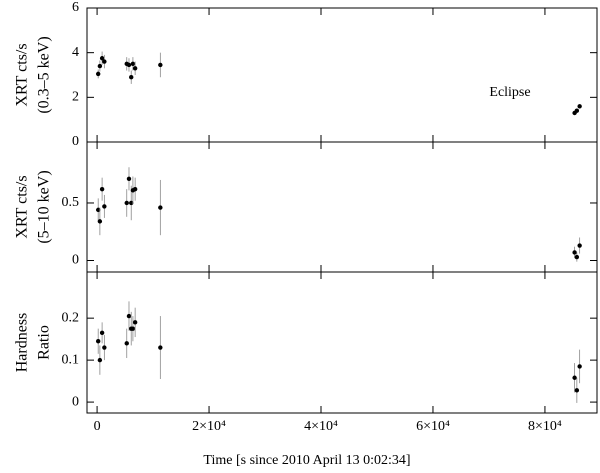 Image resolution: width=600 pixels, height=473 pixels. What do you see at coordinates (321, 426) in the screenshot?
I see `x-tick-label: 4×10⁴` at bounding box center [321, 426].